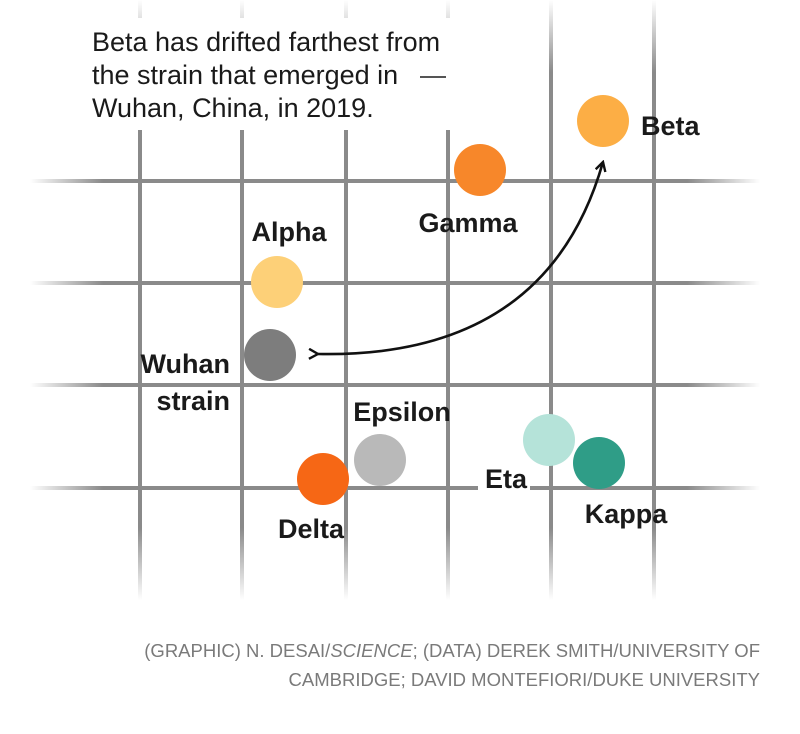 The image size is (800, 734). Describe the element at coordinates (599, 463) in the screenshot. I see `strain-point-kappa` at that location.